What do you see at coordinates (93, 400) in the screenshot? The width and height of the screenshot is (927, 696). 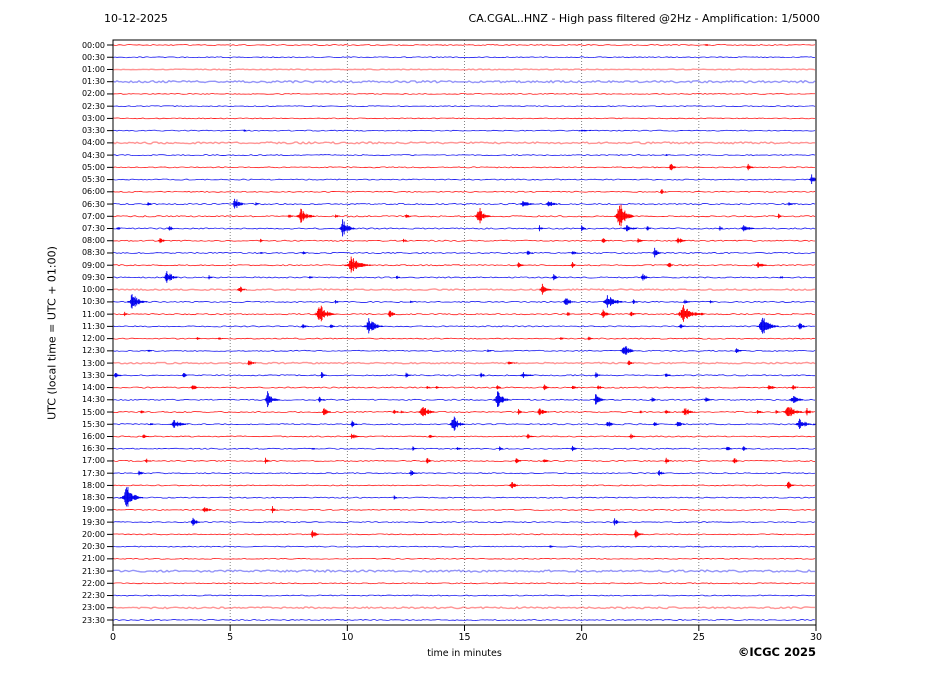 I see `y-tick-label: 14:30` at bounding box center [93, 400].